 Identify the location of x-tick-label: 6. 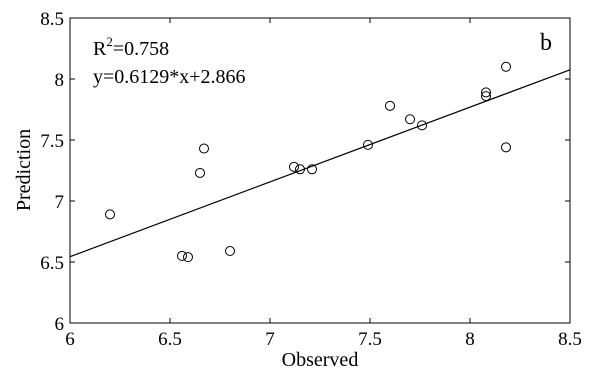
(70, 339).